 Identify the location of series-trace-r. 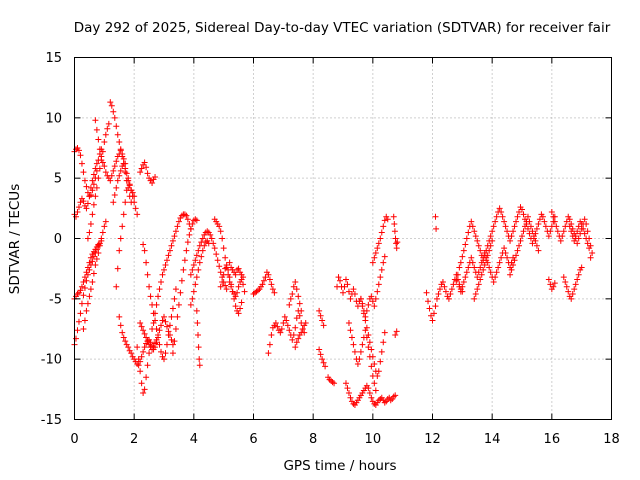
(208, 260).